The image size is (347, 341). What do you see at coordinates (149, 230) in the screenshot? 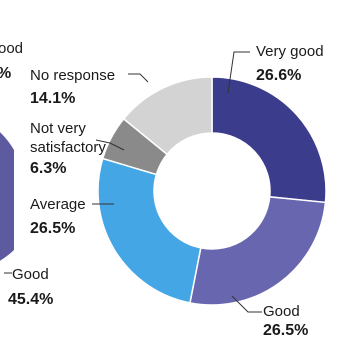
I see `donut-slice-average` at bounding box center [149, 230].